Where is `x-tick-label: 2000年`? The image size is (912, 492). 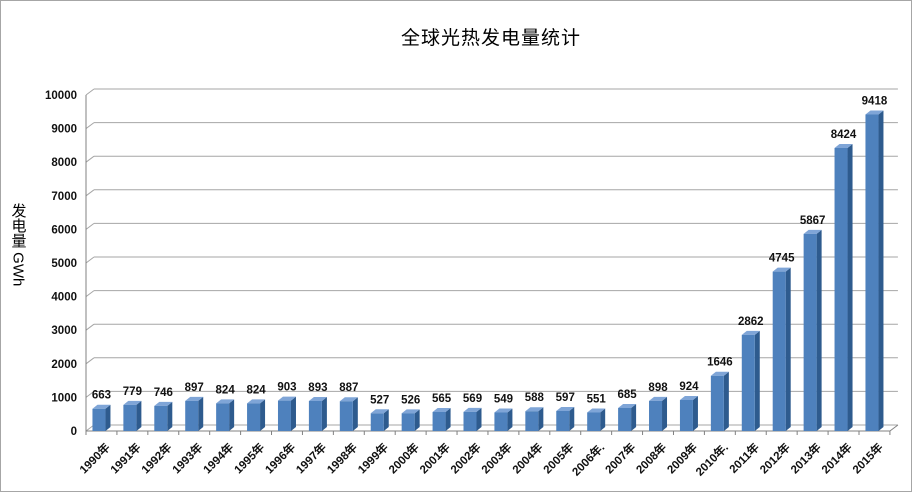
x-tick-label: 2000年 is located at coordinates (404, 458).